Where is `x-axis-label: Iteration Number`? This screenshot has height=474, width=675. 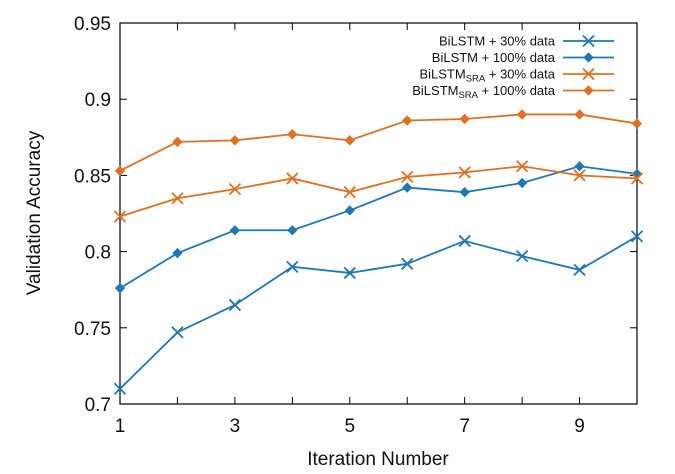
x-axis-label: Iteration Number is located at coordinates (378, 459).